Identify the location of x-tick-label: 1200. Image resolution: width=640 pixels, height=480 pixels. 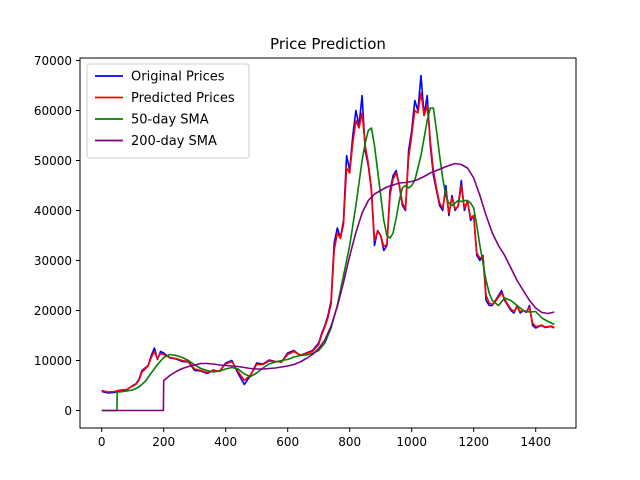
(473, 442).